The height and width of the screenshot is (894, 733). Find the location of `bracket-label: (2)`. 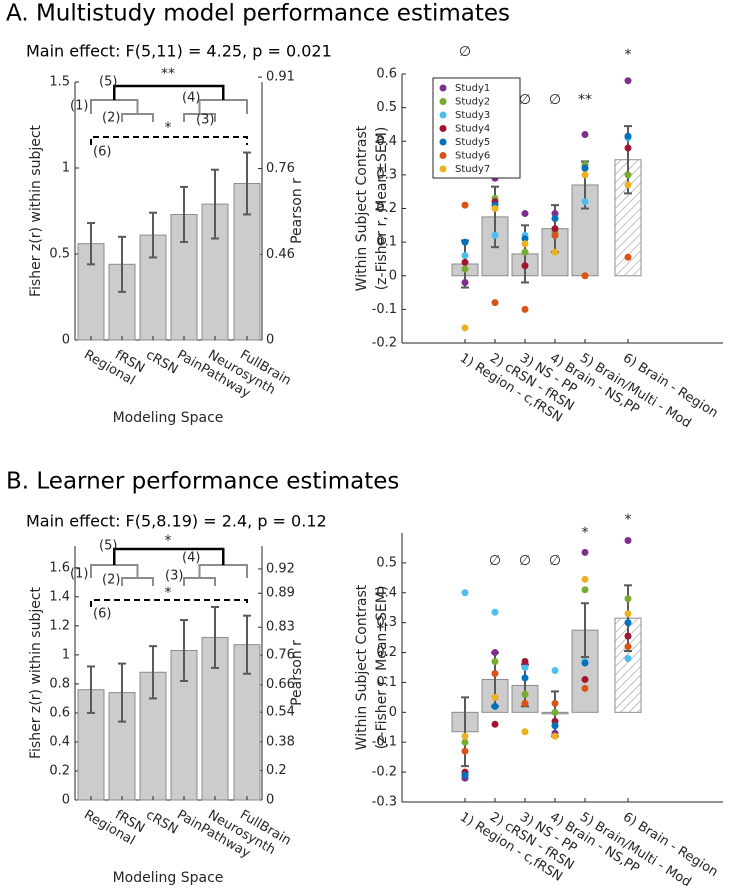

bracket-label: (2) is located at coordinates (111, 580).